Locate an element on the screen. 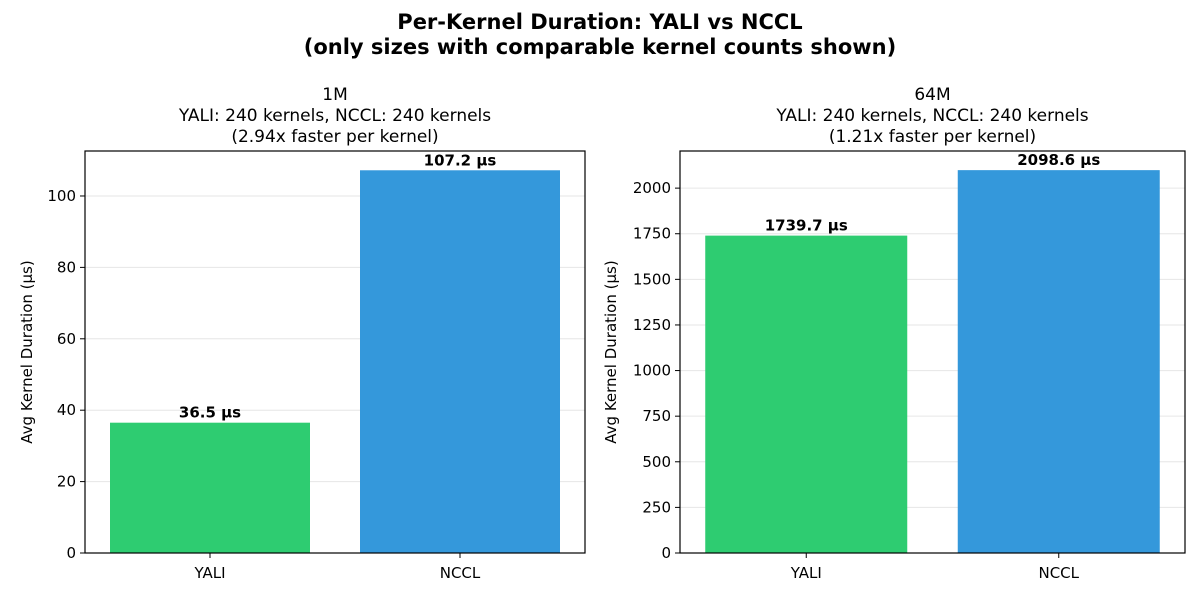 The image size is (1200, 600). y-tick-label: 40 is located at coordinates (66, 410).